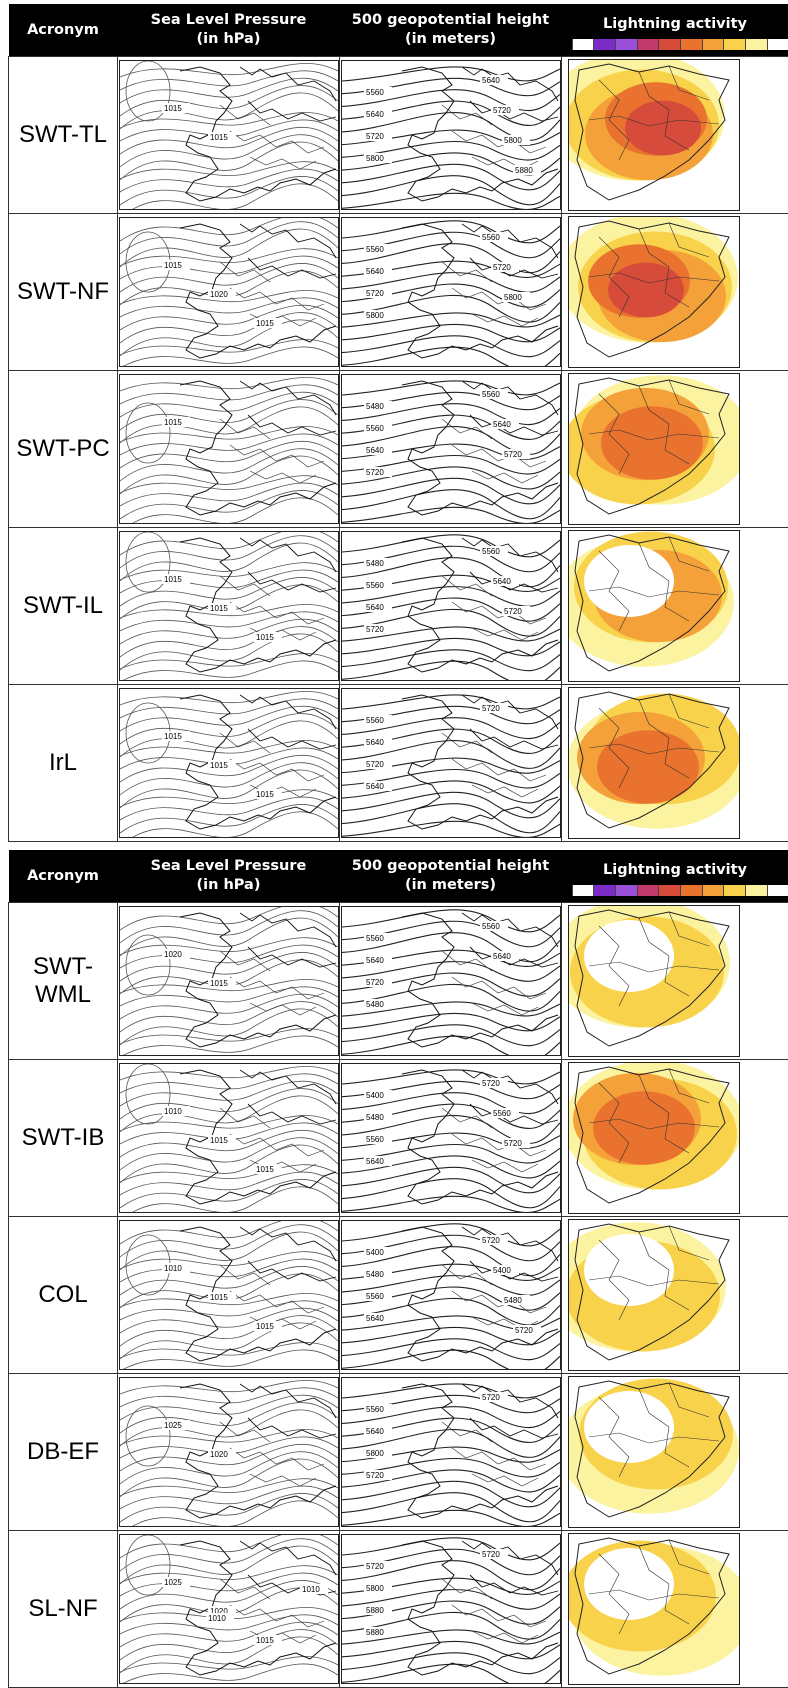 This screenshot has width=788, height=1688. What do you see at coordinates (62, 1608) in the screenshot?
I see `acronym-text: SL-NF` at bounding box center [62, 1608].